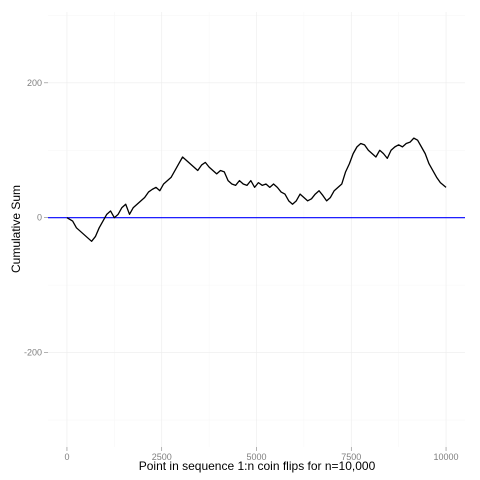 This screenshot has width=480, height=480. Describe the element at coordinates (162, 457) in the screenshot. I see `x-tick-label: 2500` at that location.